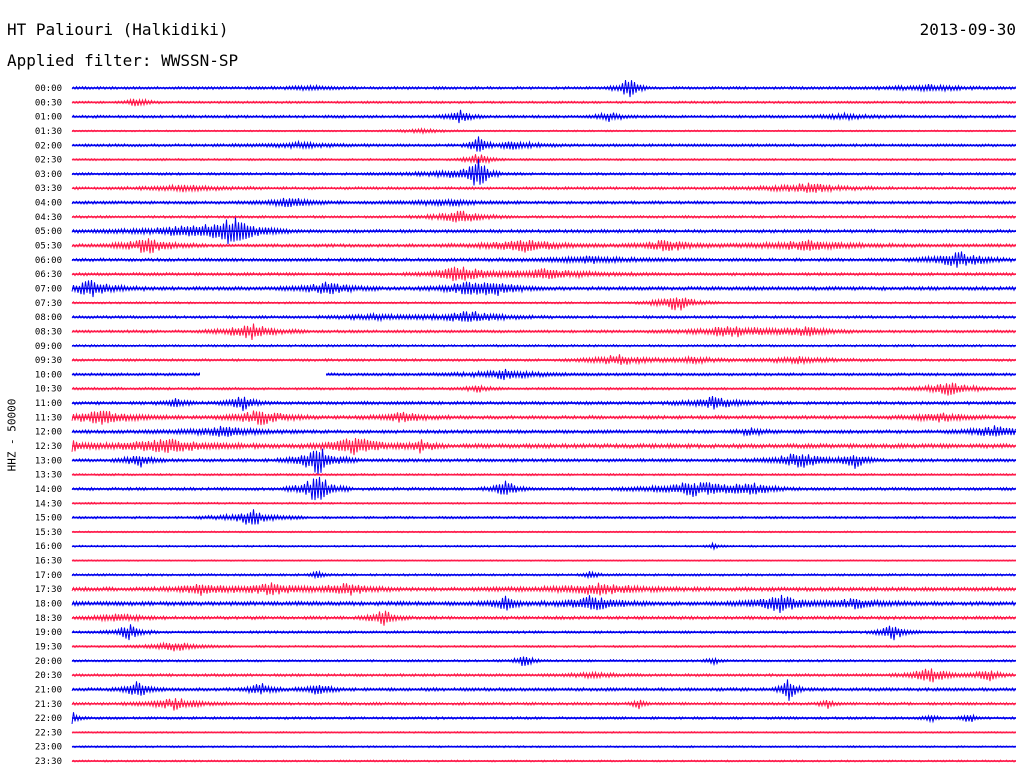 The height and width of the screenshot is (780, 1024). Describe the element at coordinates (48, 547) in the screenshot. I see `time-label-1600: 16:00` at that location.